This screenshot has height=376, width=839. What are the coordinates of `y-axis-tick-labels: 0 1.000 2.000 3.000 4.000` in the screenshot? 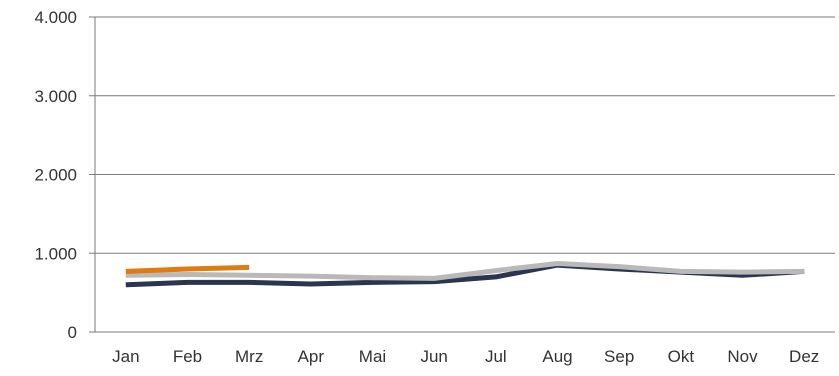 It's located at (55, 175).